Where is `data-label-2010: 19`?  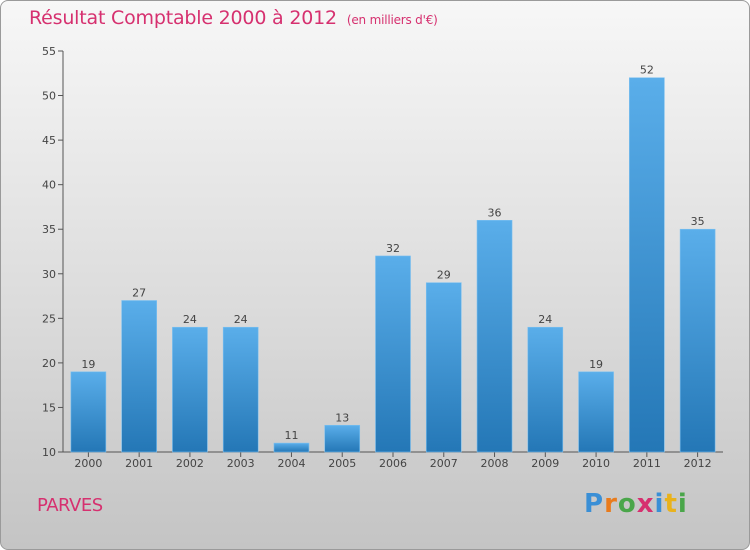
data-label-2010: 19 is located at coordinates (596, 364).